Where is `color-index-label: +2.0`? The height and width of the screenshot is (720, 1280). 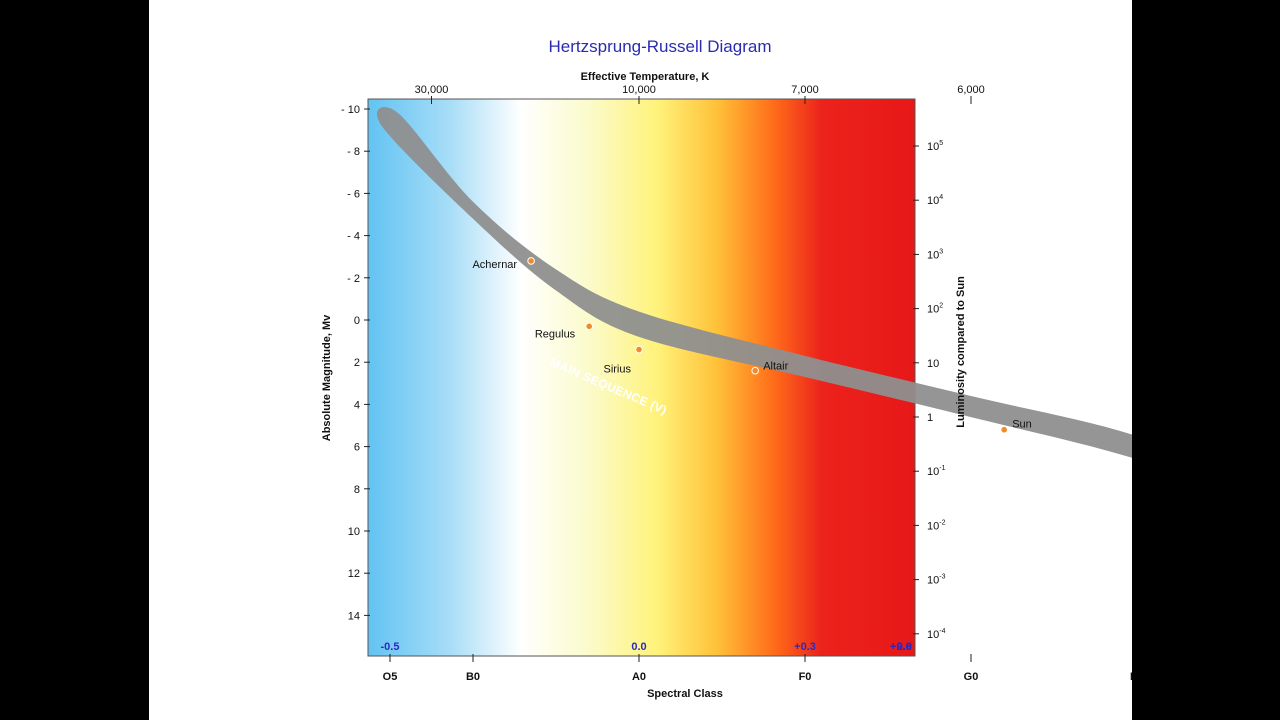 color-index-label: +2.0 is located at coordinates (901, 647).